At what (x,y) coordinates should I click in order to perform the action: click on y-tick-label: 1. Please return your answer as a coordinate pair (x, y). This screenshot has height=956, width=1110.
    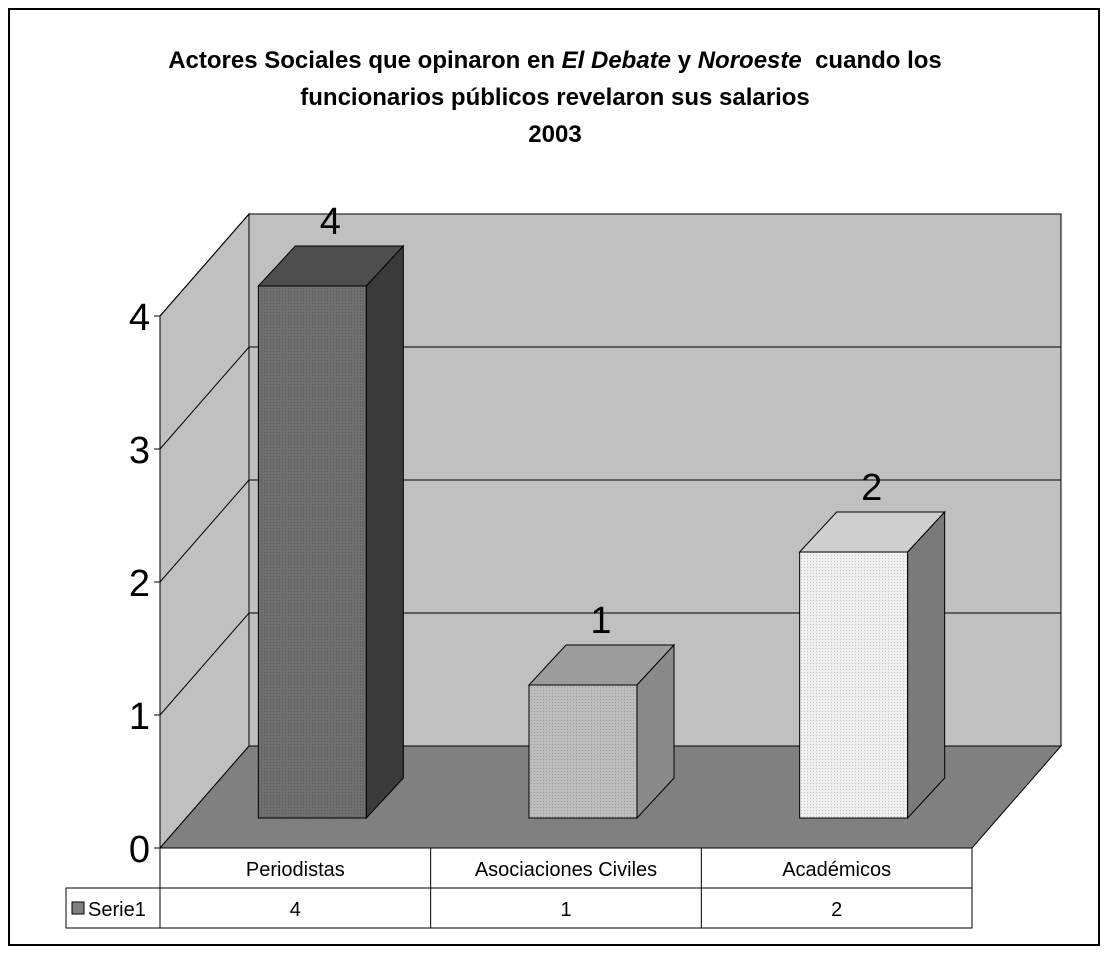
    Looking at the image, I should click on (139, 717).